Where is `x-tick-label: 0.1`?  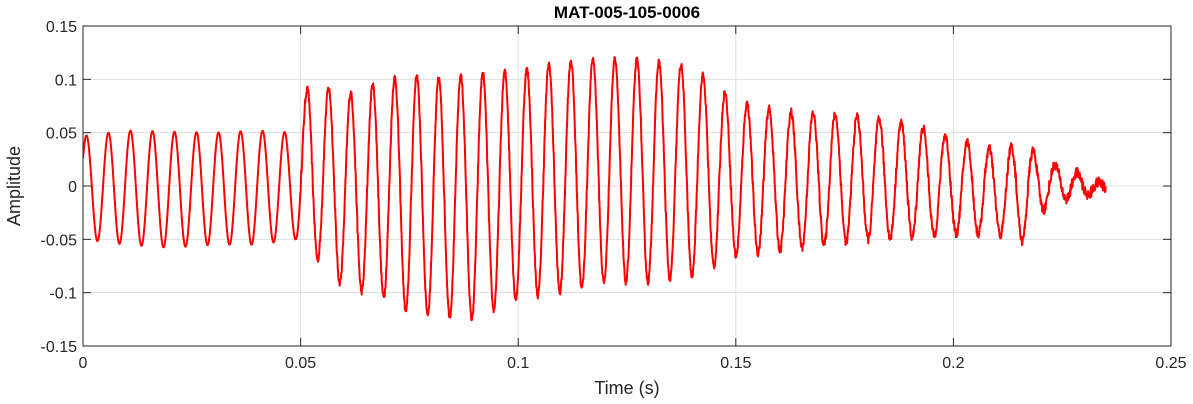
x-tick-label: 0.1 is located at coordinates (518, 363).